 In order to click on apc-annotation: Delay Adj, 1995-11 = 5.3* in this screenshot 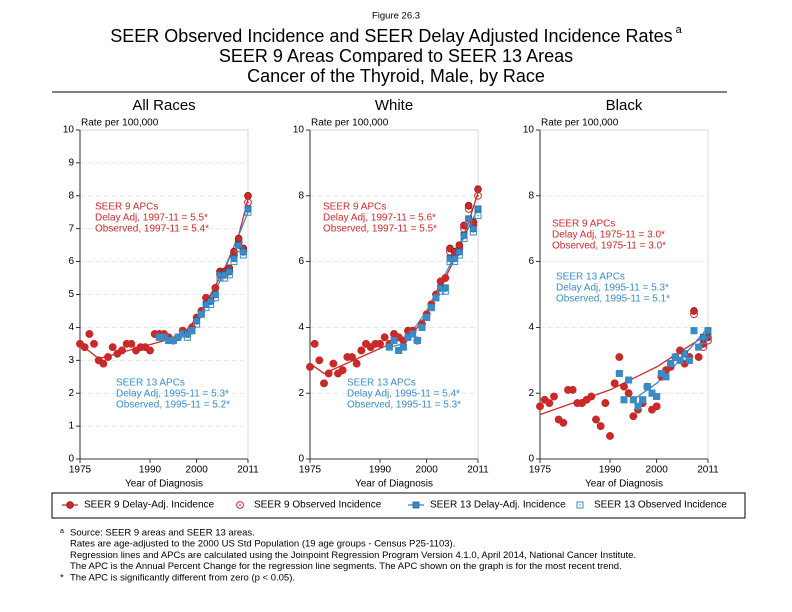, I will do `click(172, 394)`.